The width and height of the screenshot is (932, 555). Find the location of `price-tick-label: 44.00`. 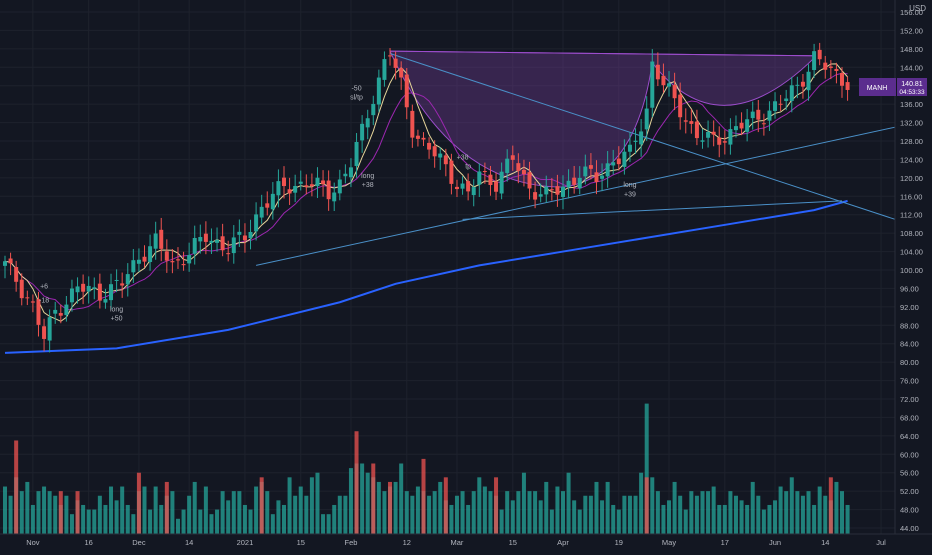

price-tick-label: 44.00 is located at coordinates (909, 528).